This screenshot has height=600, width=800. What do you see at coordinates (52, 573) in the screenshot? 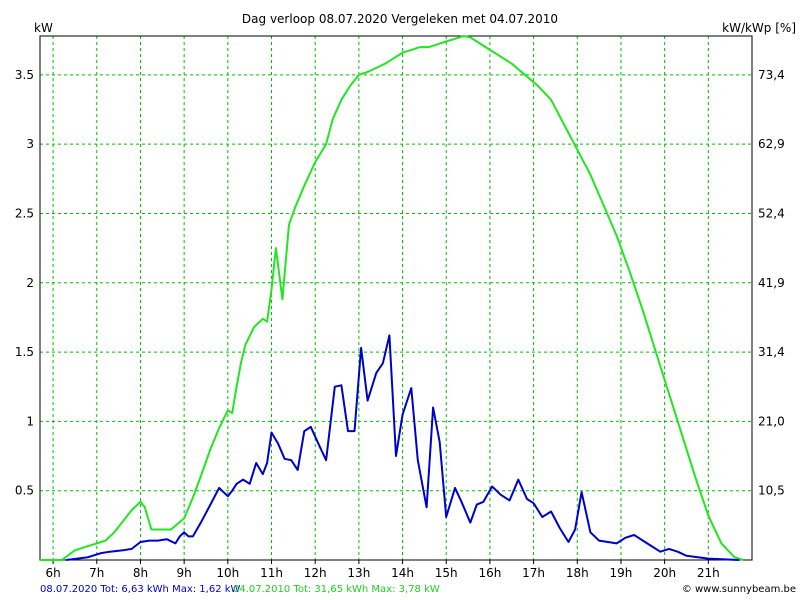
I see `x-tick-label: 6h` at bounding box center [52, 573].